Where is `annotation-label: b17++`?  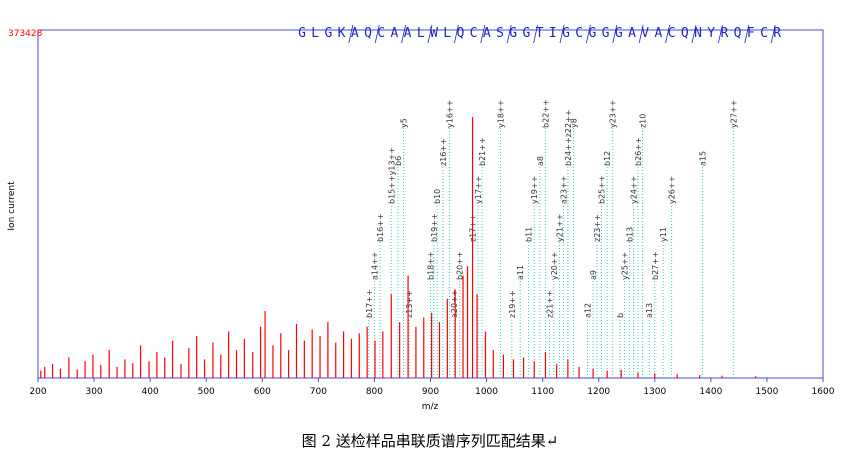
annotation-label: b17++ is located at coordinates (369, 303).